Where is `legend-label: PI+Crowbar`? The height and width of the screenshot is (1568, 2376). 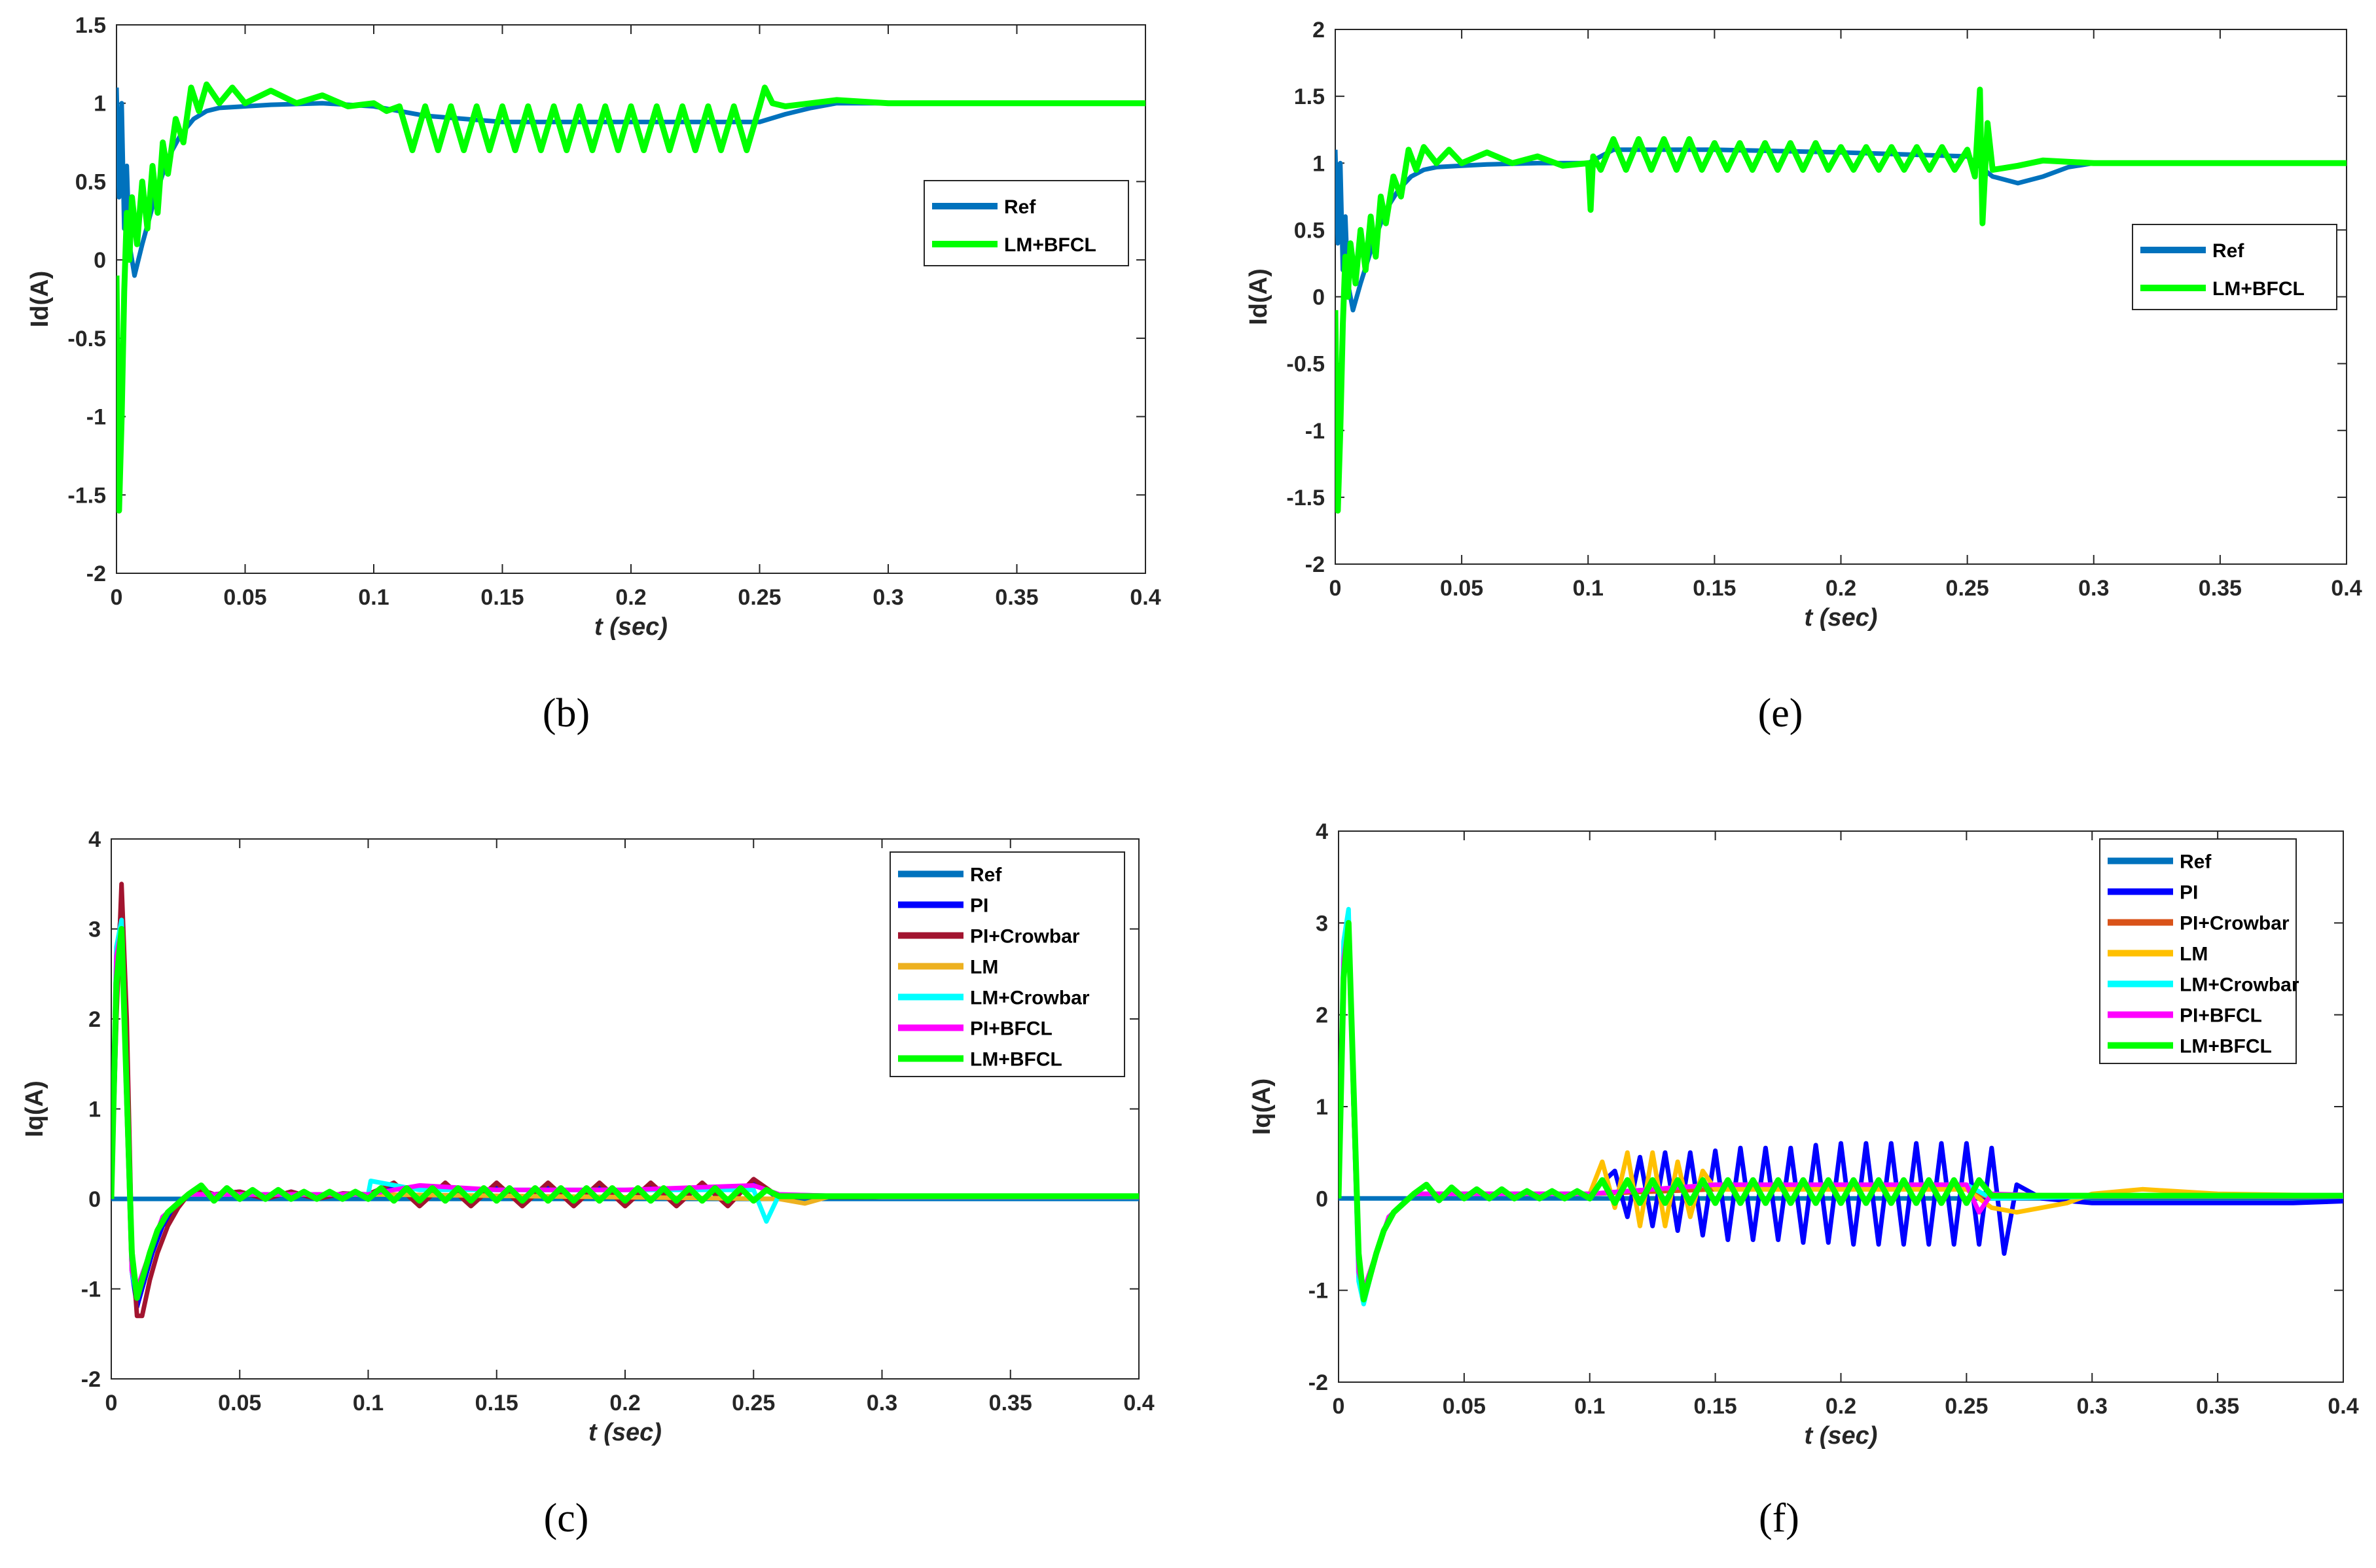 legend-label: PI+Crowbar is located at coordinates (2235, 924).